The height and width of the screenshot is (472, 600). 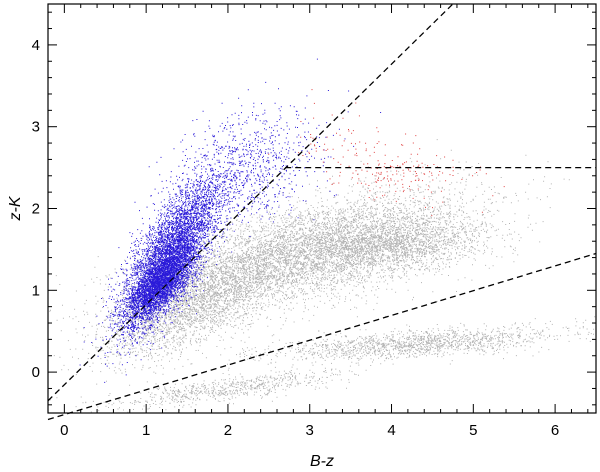 I want to click on y-tick-label: 4, so click(x=36, y=45).